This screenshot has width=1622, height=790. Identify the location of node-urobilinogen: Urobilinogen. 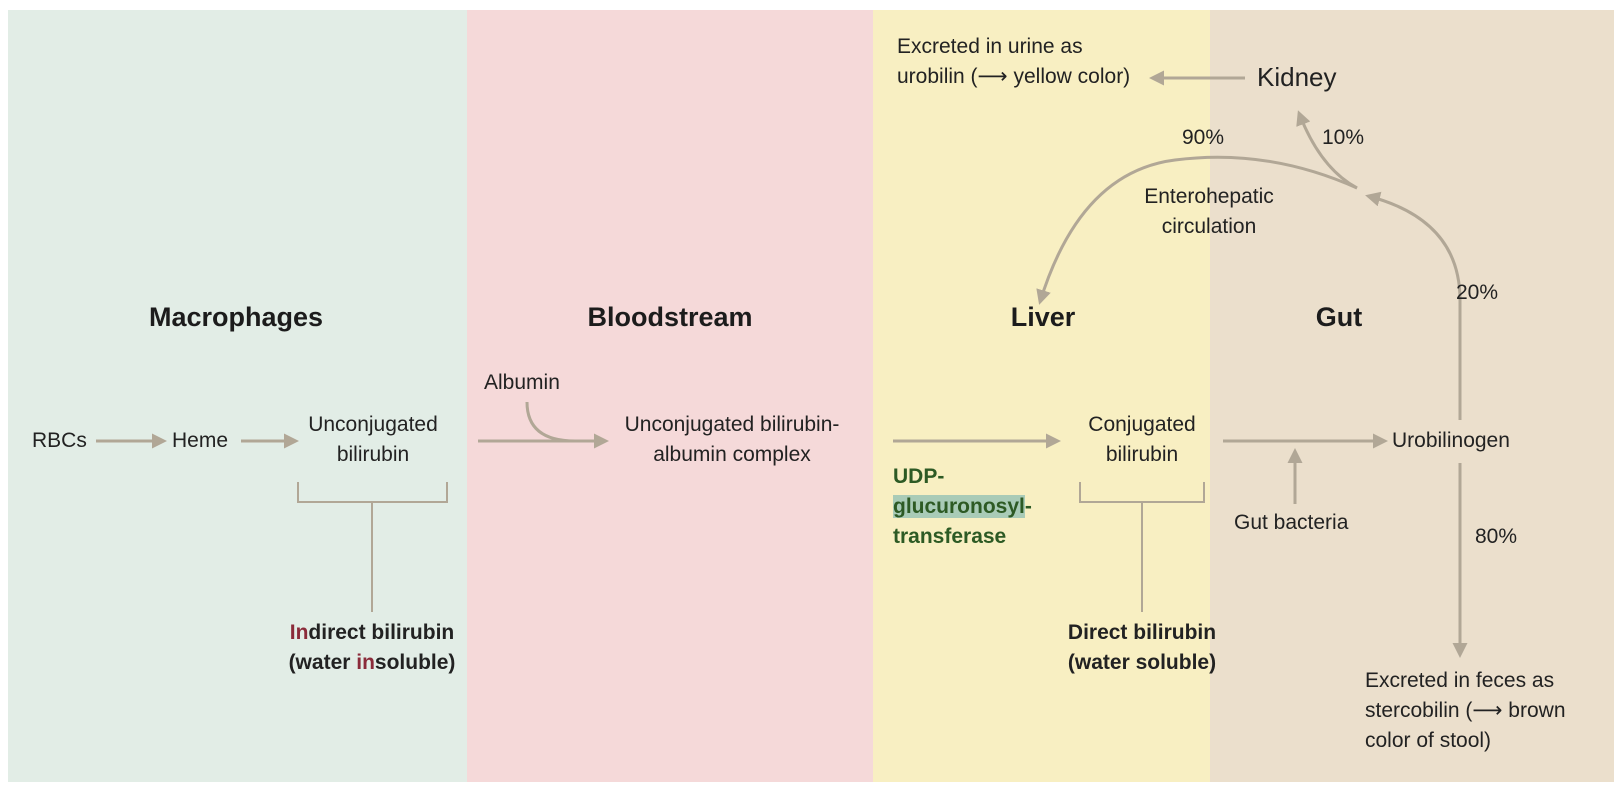
(1451, 440).